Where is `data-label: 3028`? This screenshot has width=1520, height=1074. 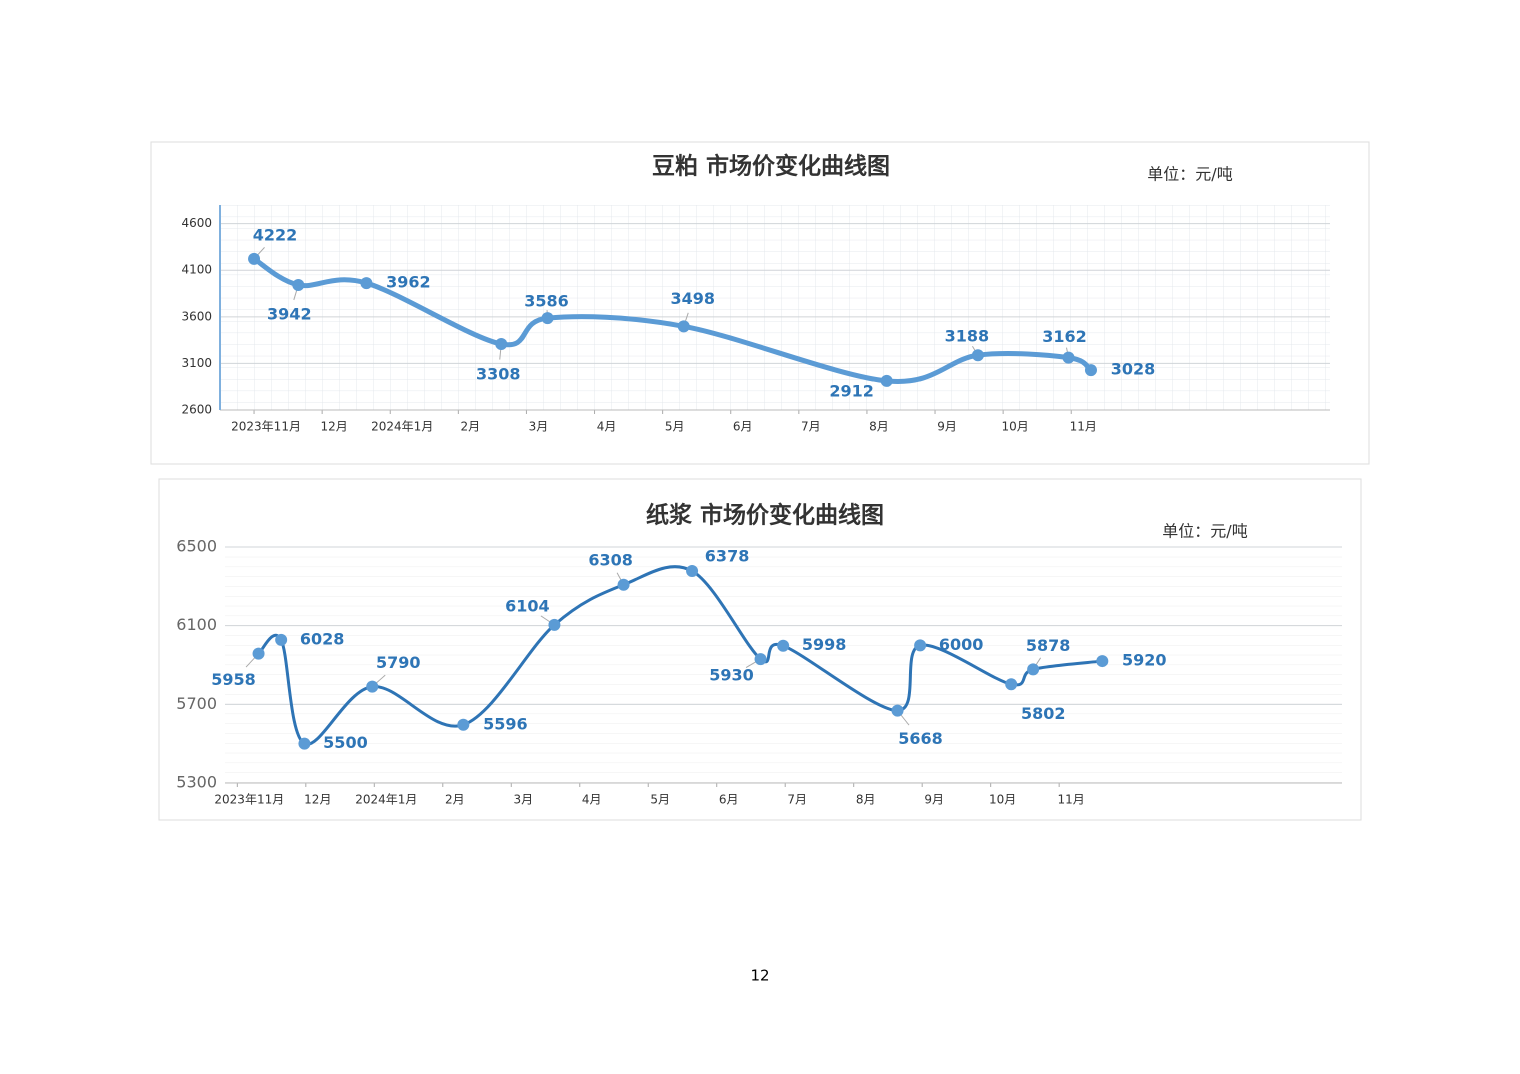
data-label: 3028 is located at coordinates (1133, 369).